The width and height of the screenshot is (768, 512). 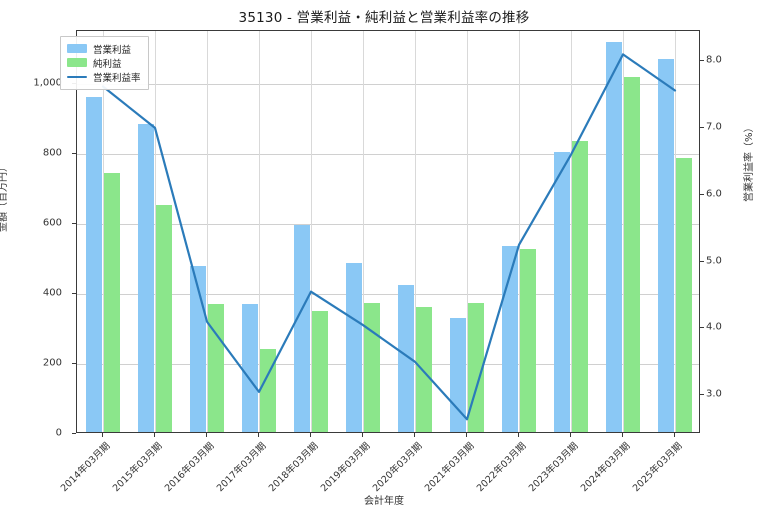 I want to click on legend-label: 営業利益率, so click(x=117, y=78).